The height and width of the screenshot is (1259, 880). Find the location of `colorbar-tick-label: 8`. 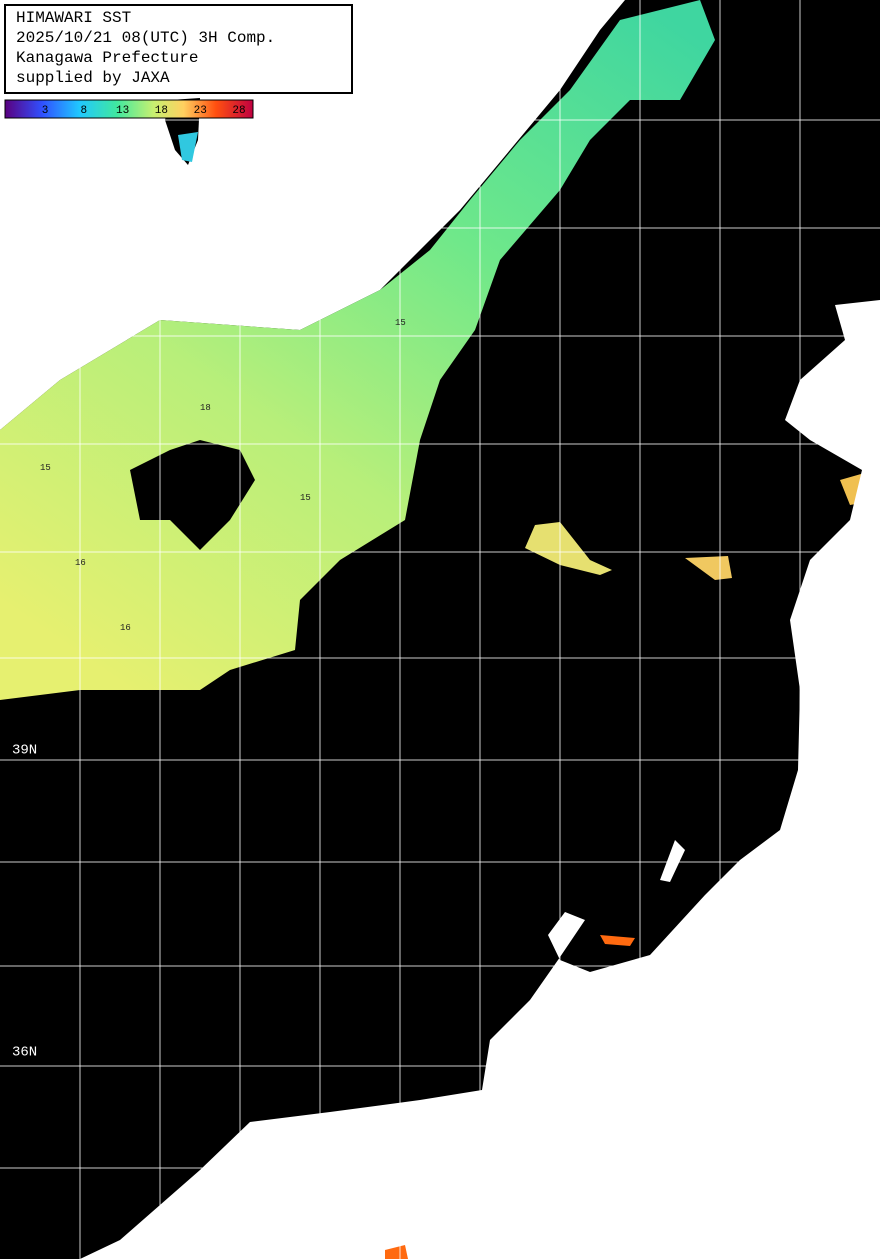

colorbar-tick-label: 8 is located at coordinates (83, 111).